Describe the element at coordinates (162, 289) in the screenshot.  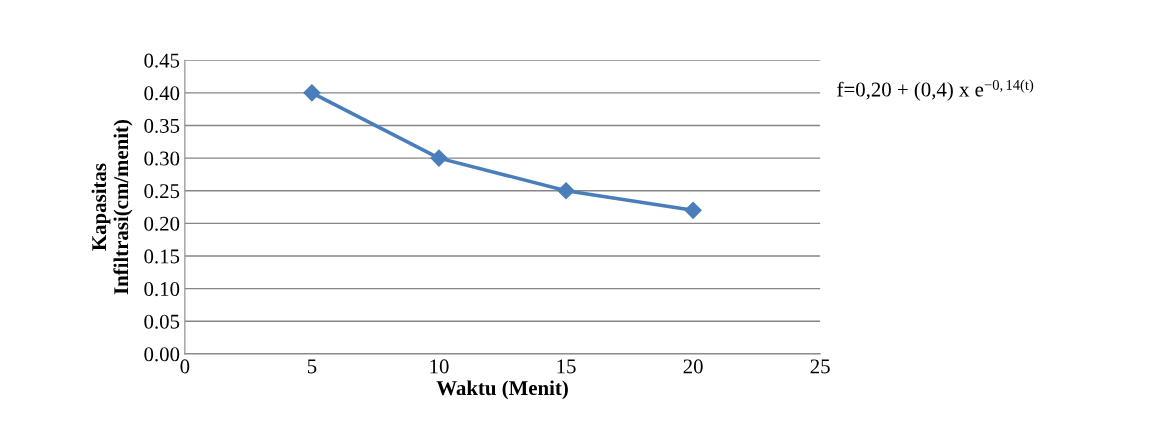
I see `y-tick-label: 0.10` at that location.